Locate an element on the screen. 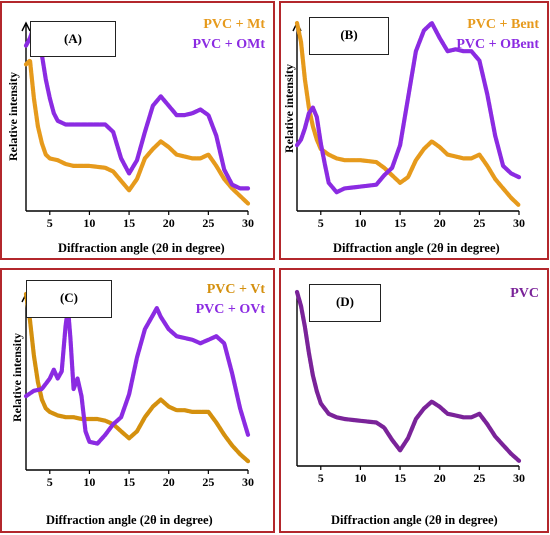 This screenshot has height=535, width=550. panel-b-legend: PVC + Bent PVC + OBent is located at coordinates (497, 35).